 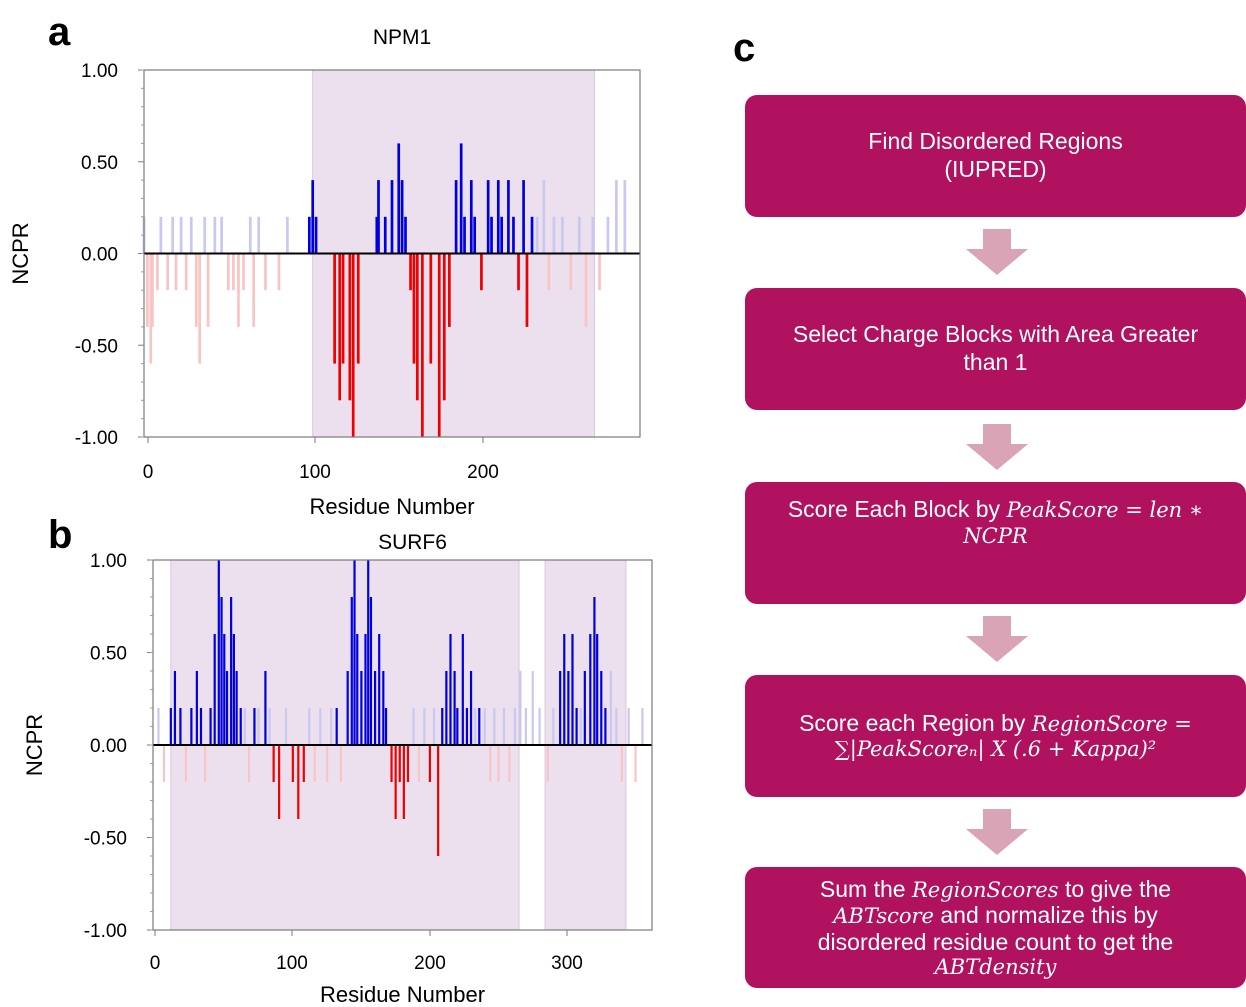 What do you see at coordinates (894, 509) in the screenshot?
I see `flow-step-3-text: Score Each Block by` at bounding box center [894, 509].